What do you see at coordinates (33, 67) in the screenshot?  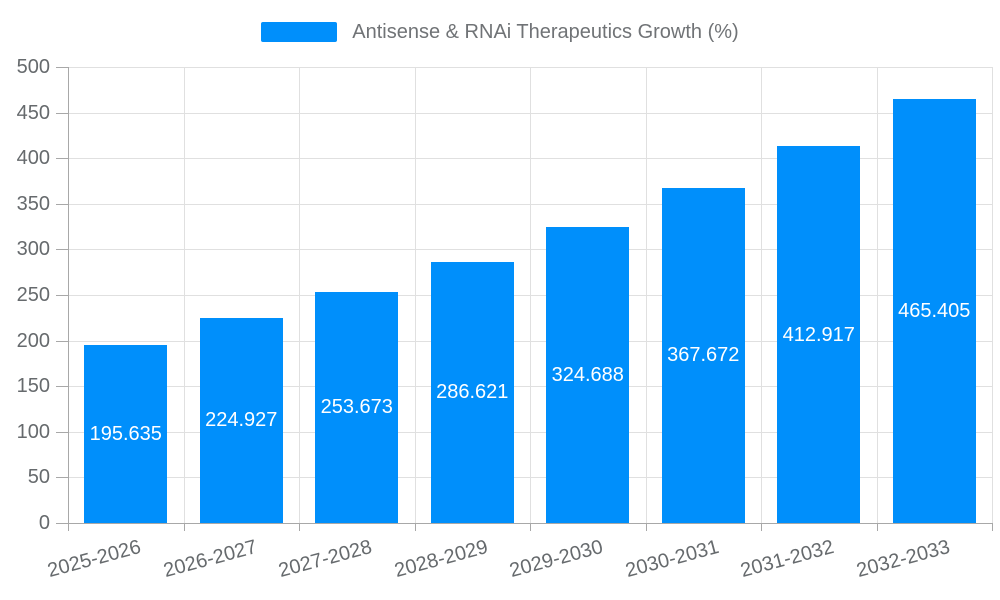 I see `y-axis-tick-label: 500` at bounding box center [33, 67].